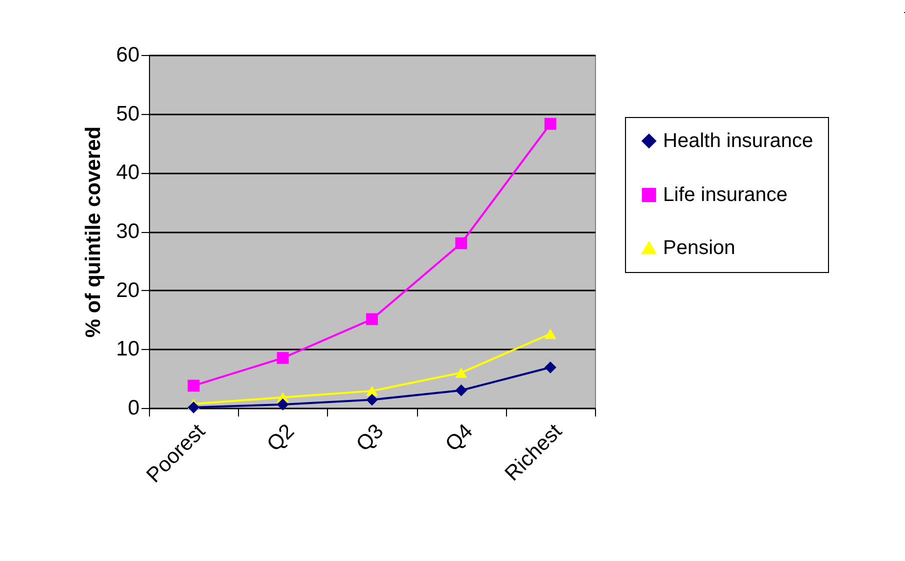  What do you see at coordinates (459, 438) in the screenshot?
I see `x-tick-label: Q4` at bounding box center [459, 438].